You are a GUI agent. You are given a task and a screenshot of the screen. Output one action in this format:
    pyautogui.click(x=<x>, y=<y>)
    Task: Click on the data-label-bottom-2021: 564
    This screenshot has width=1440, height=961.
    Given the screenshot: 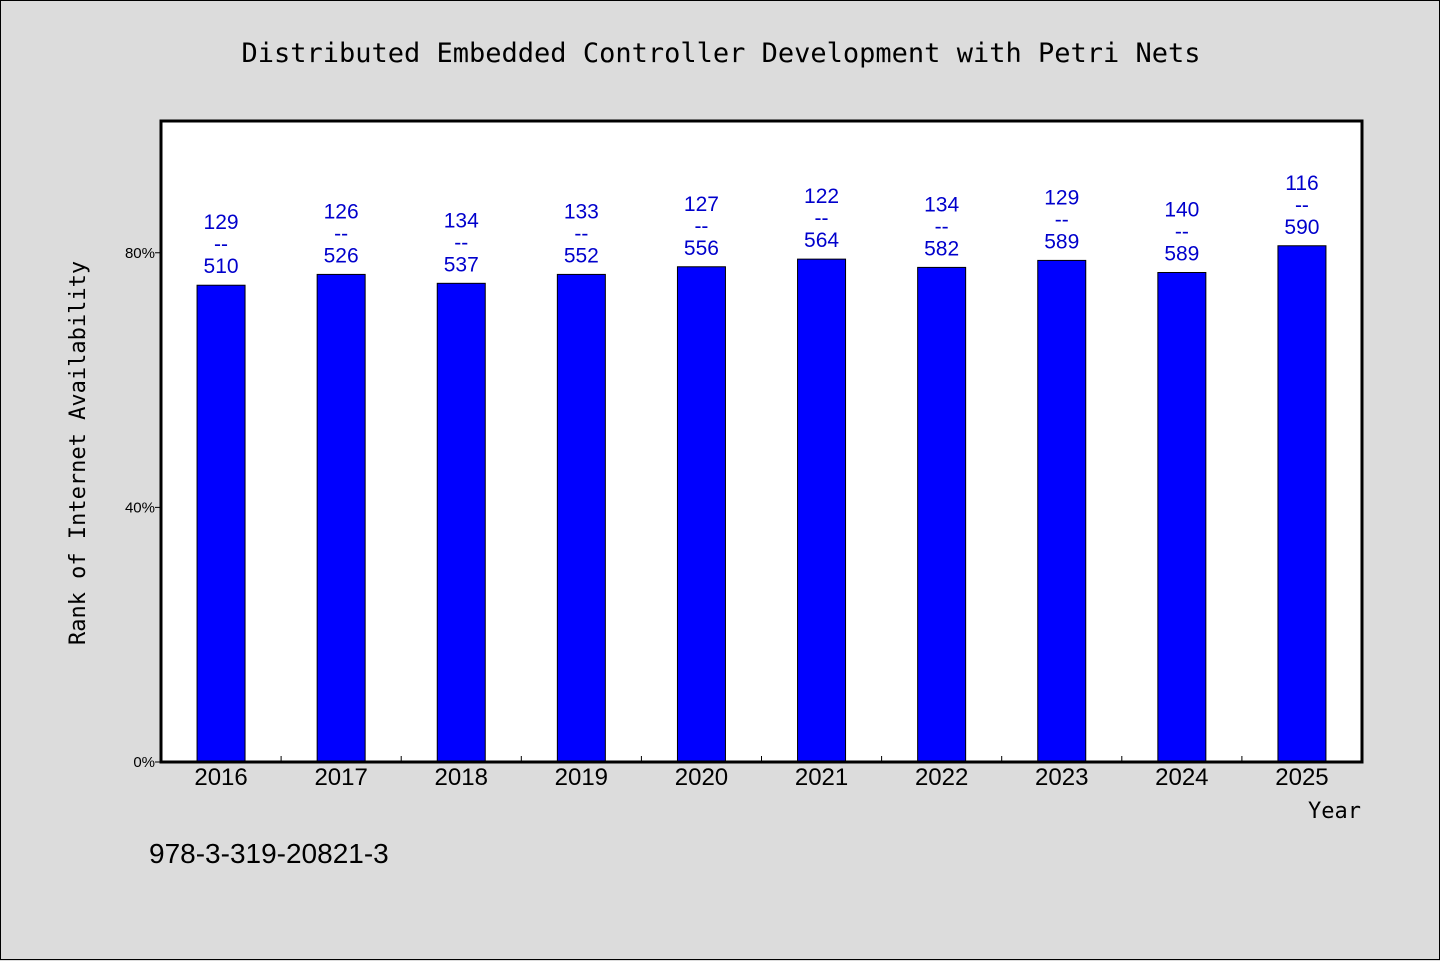 What is the action you would take?
    pyautogui.click(x=821, y=240)
    